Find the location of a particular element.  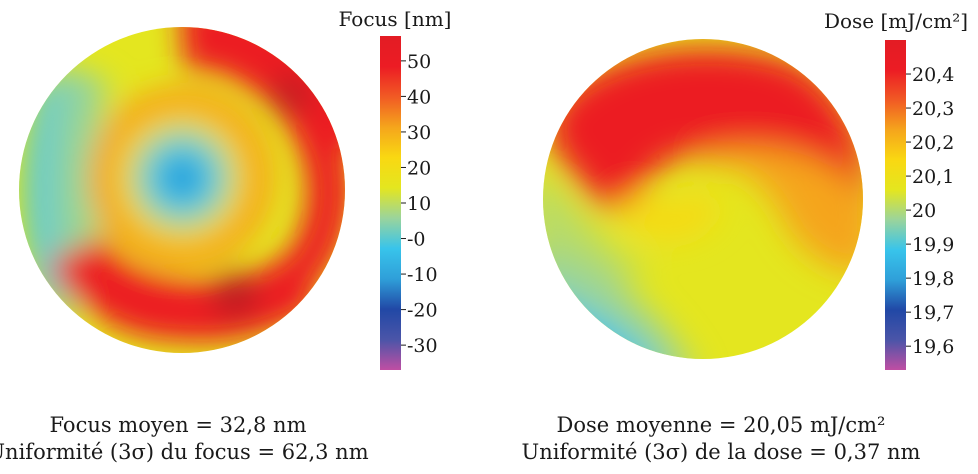

focus-tick-label: -20 is located at coordinates (422, 311).